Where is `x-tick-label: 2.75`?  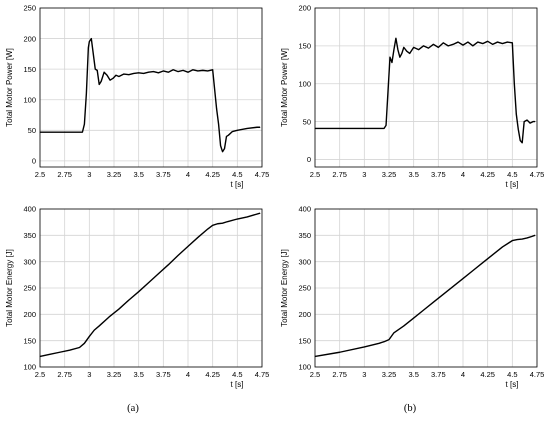 x-tick-label: 2.75 is located at coordinates (64, 174).